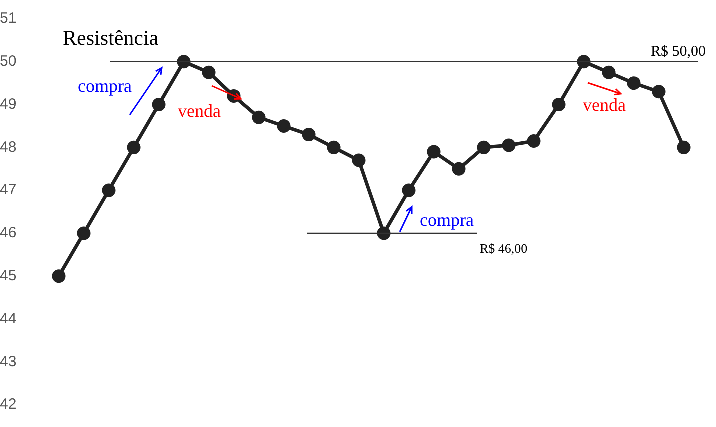 This screenshot has height=427, width=716. Describe the element at coordinates (678, 52) in the screenshot. I see `ref-line-label: R$ 50,00` at that location.